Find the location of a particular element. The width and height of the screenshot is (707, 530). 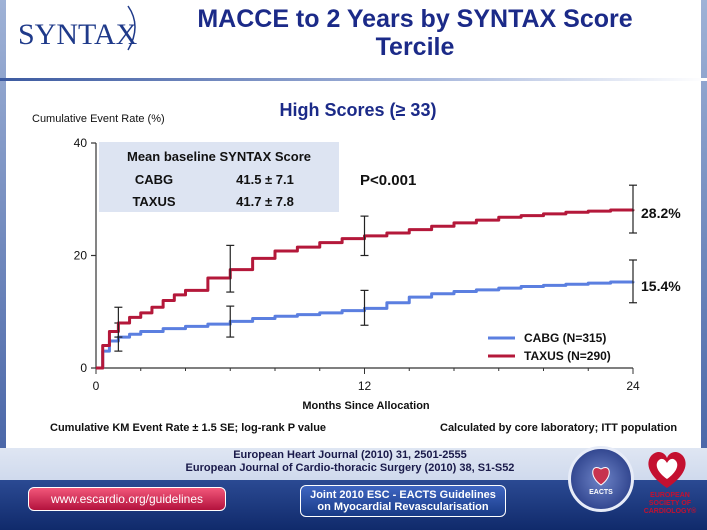

chart-title: High Scores (≥ 33) is located at coordinates (358, 110).